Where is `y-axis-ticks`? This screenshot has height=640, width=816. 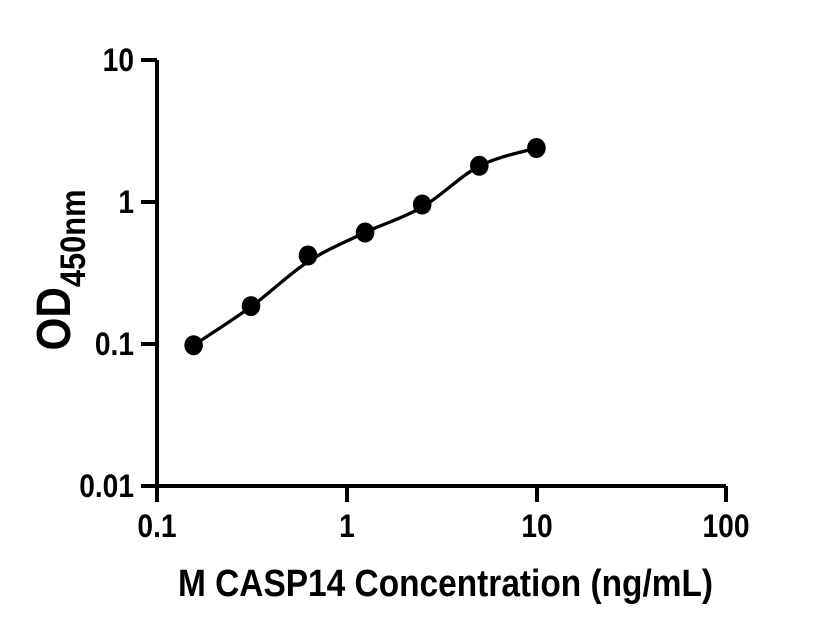
y-axis-ticks is located at coordinates (149, 273).